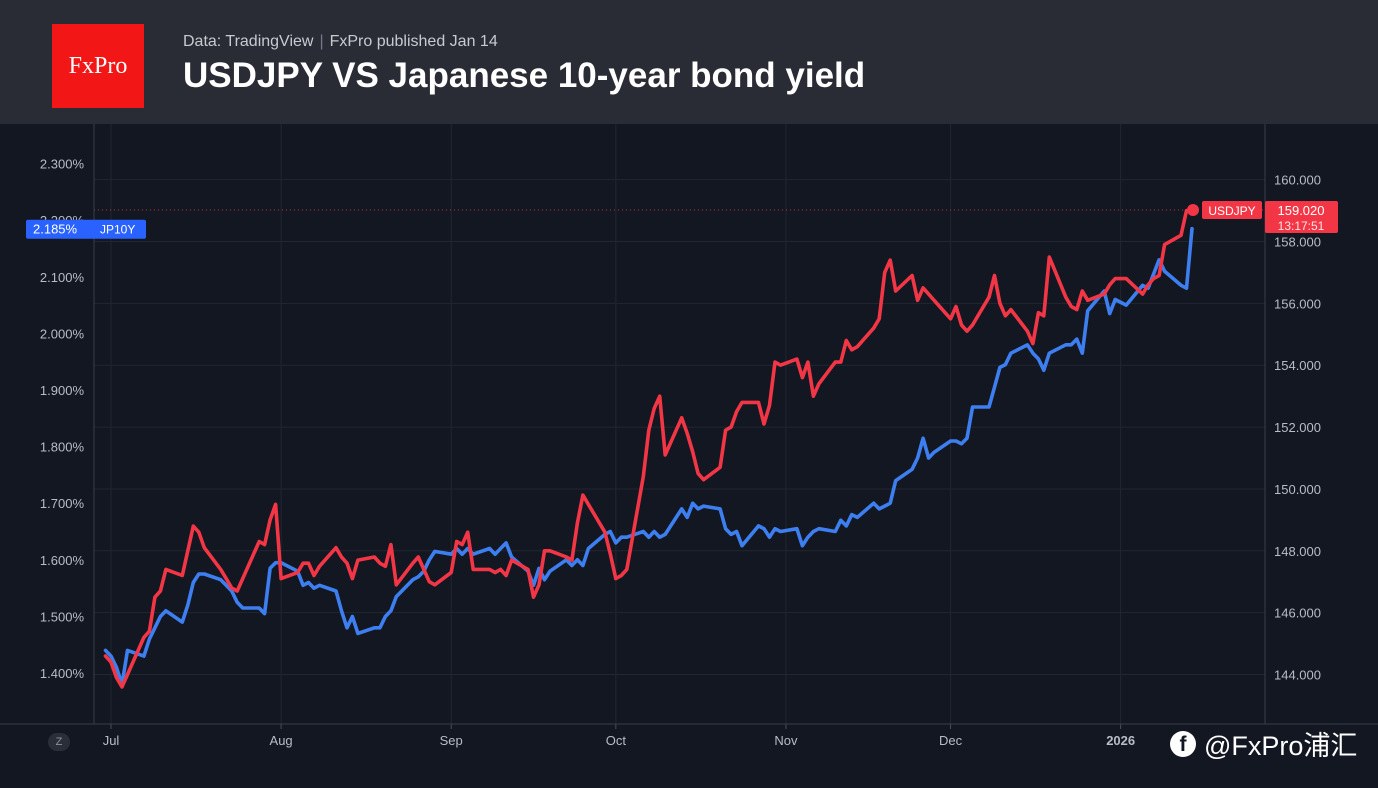 This screenshot has height=788, width=1378. What do you see at coordinates (248, 41) in the screenshot?
I see `data-source: Data: TradingView` at bounding box center [248, 41].